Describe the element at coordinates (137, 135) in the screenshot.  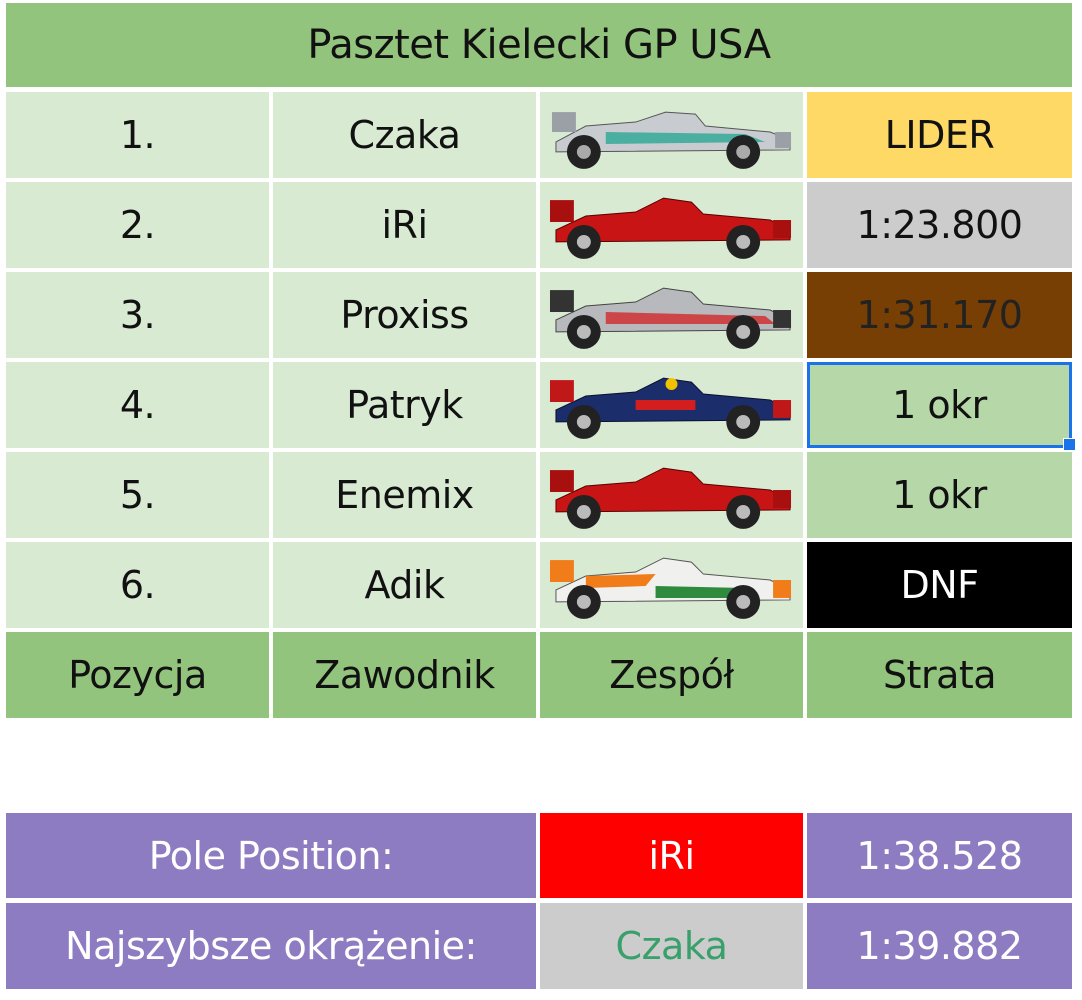
I see `position-cell: 1.` at that location.